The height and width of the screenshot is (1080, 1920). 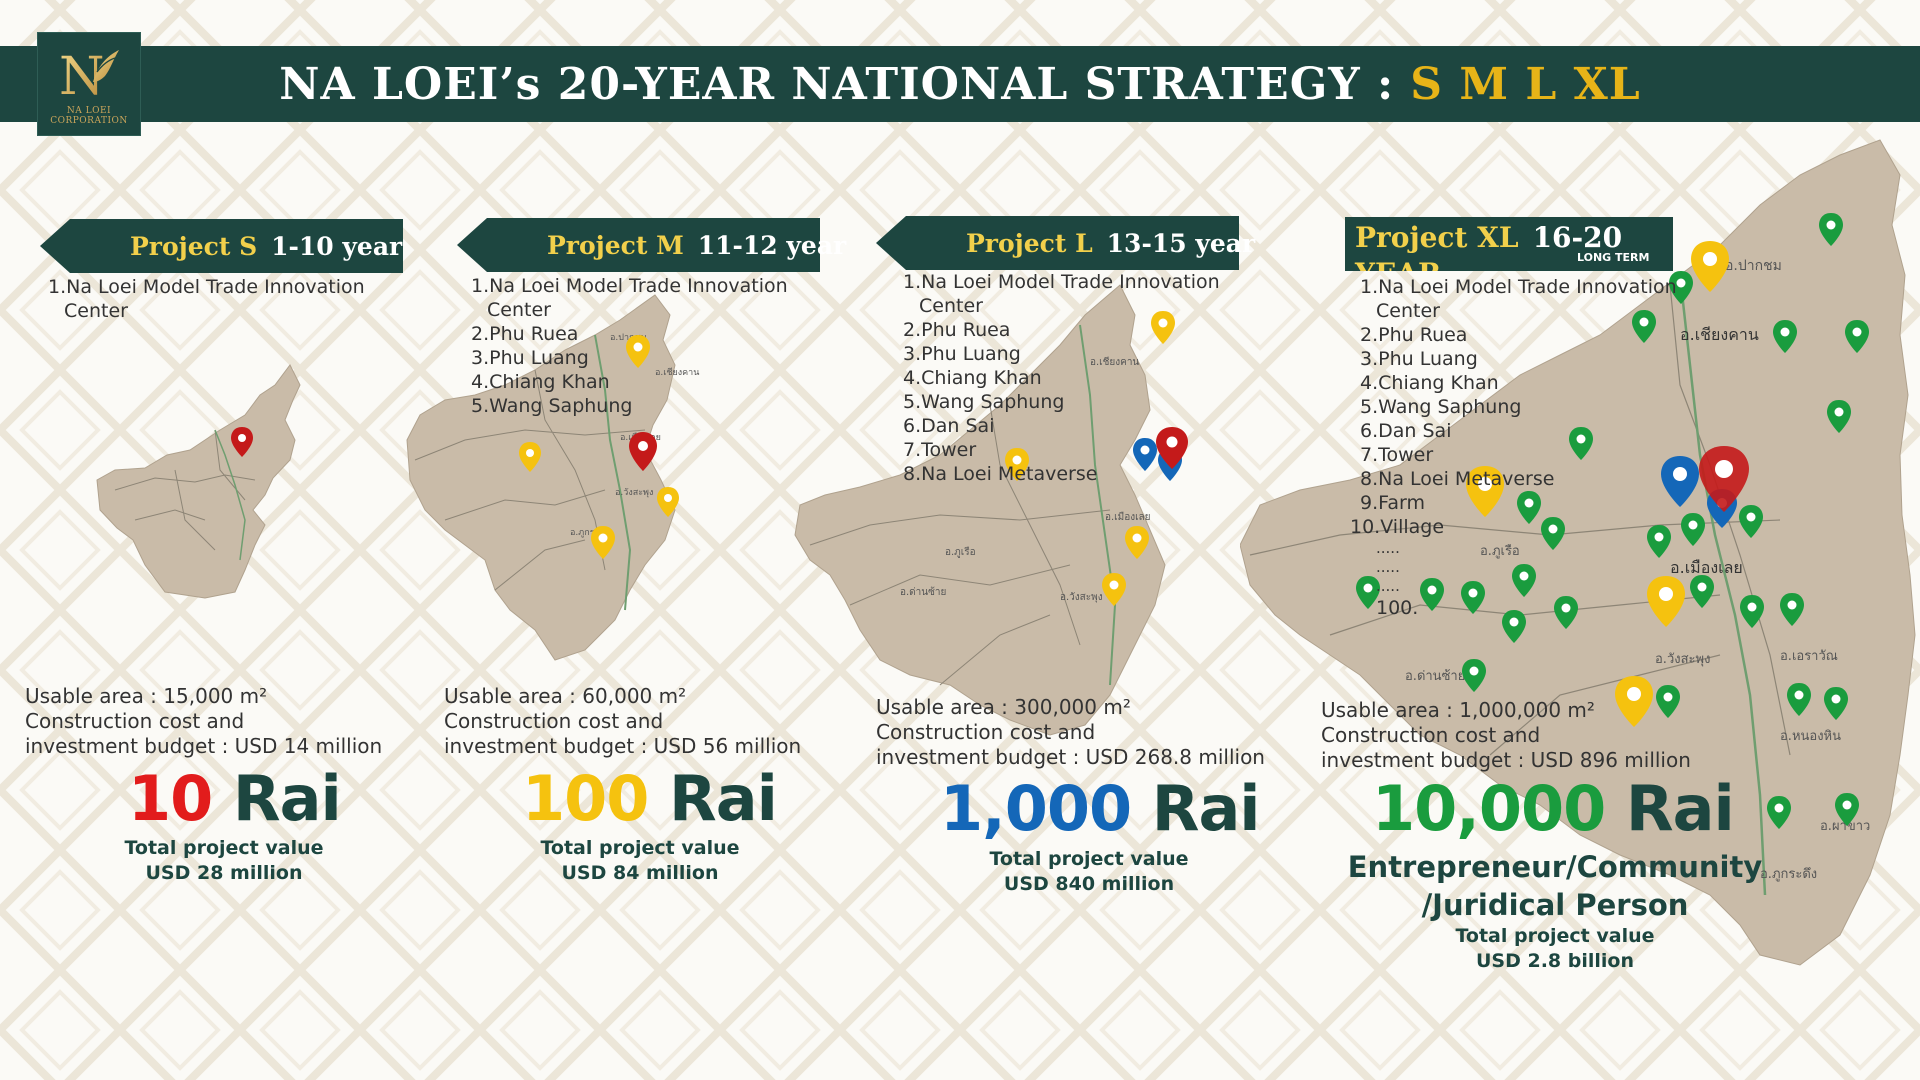 What do you see at coordinates (640, 861) in the screenshot?
I see `project-m-total: Total project value USD 84 million` at bounding box center [640, 861].